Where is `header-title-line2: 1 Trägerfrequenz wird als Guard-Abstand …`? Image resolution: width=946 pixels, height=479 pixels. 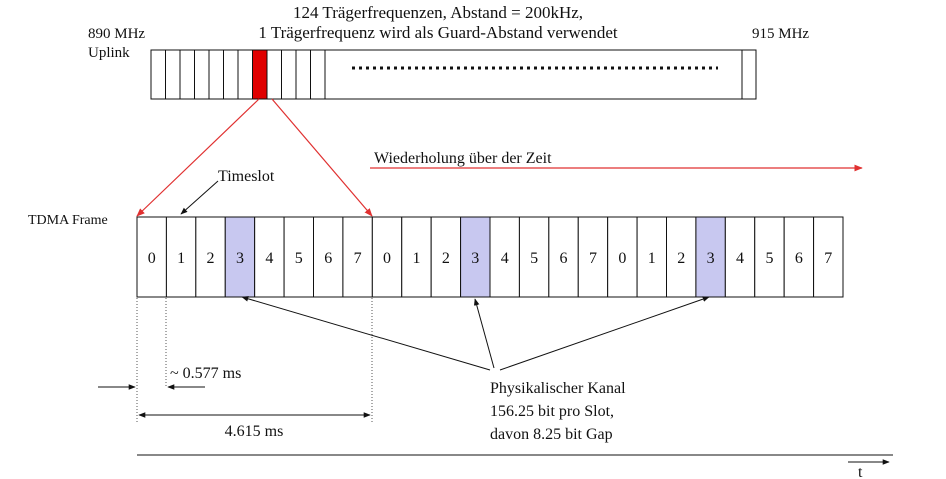 header-title-line2: 1 Trägerfrequenz wird als Guard-Abstand … is located at coordinates (438, 32).